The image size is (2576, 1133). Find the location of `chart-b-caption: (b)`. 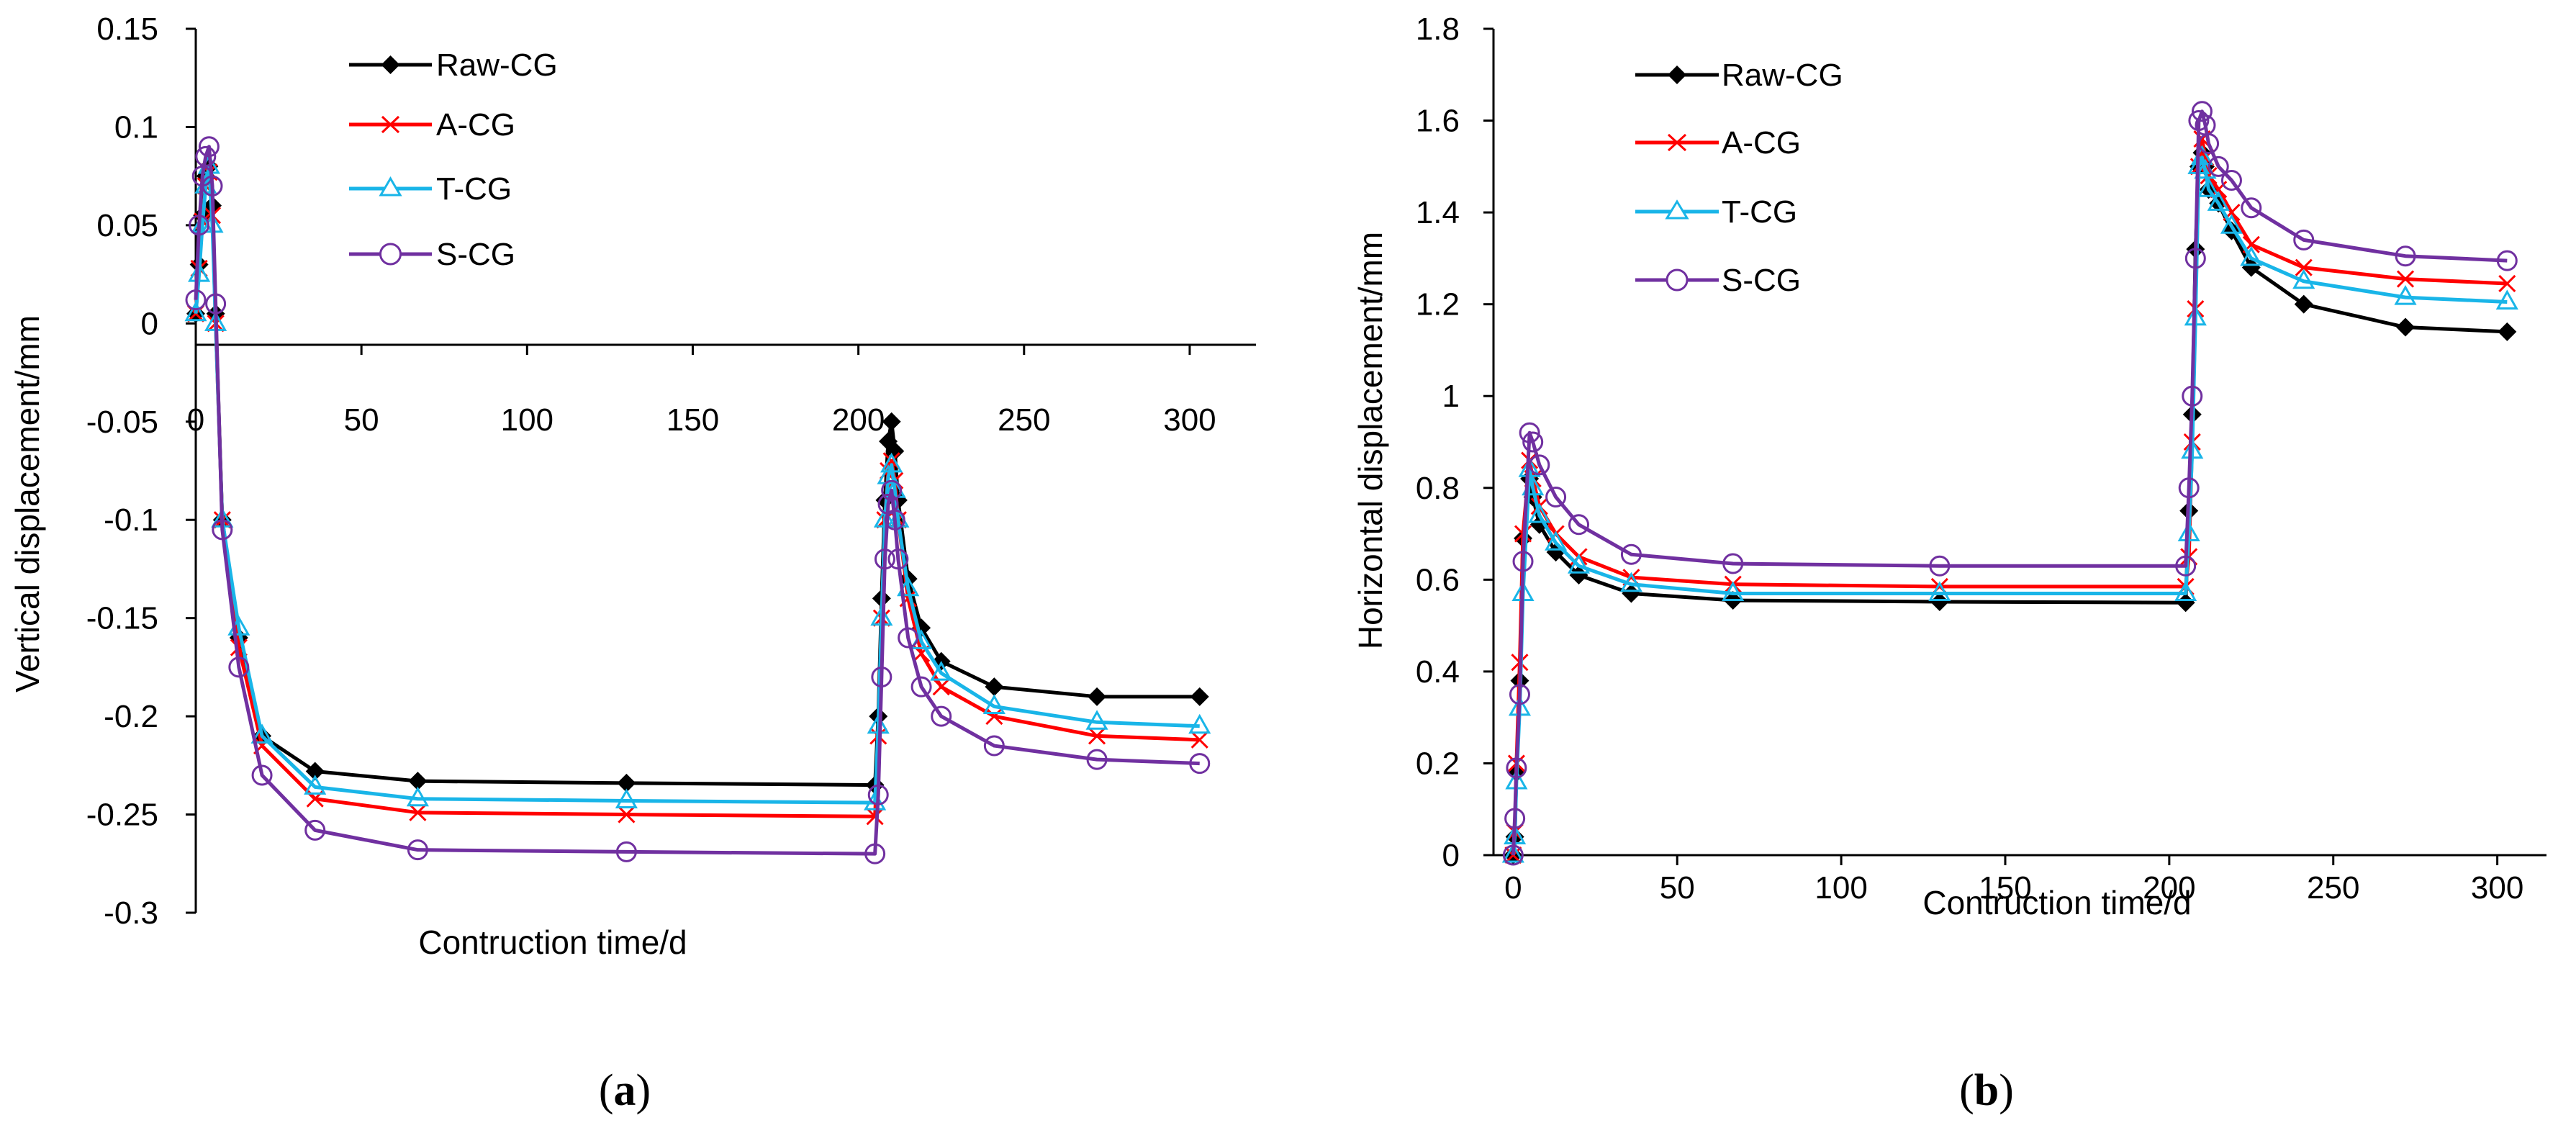

chart-b-caption: (b) is located at coordinates (1987, 1090).